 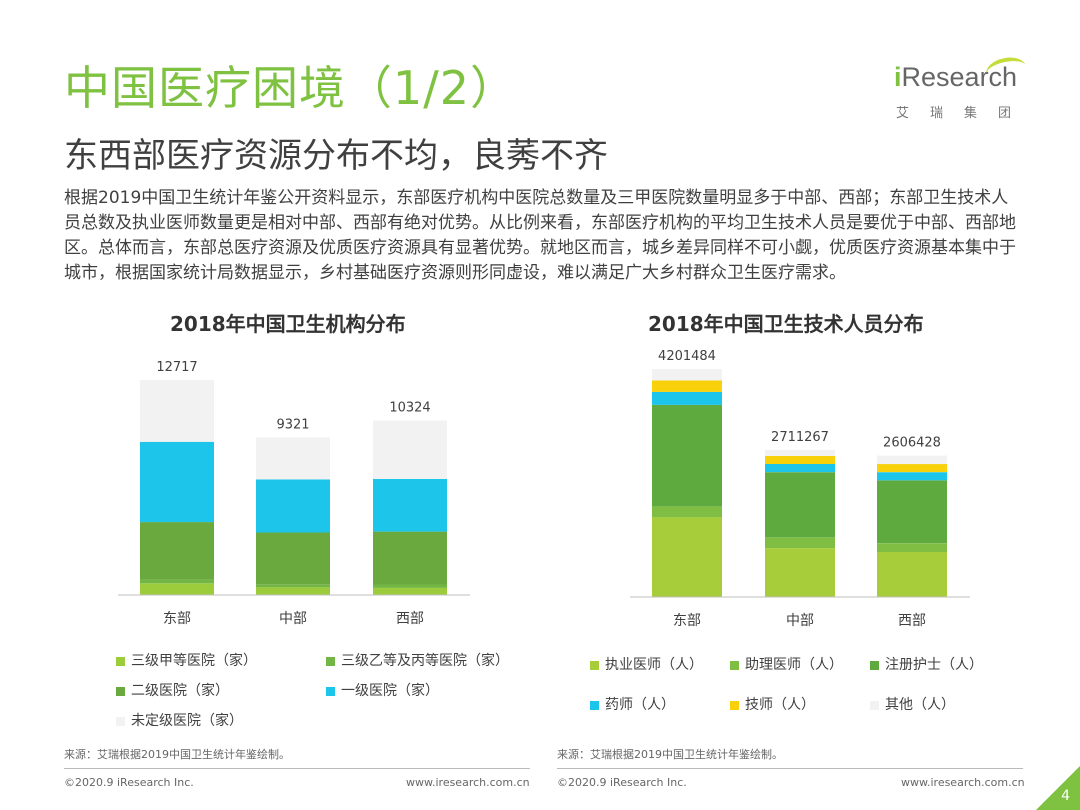 What do you see at coordinates (186, 660) in the screenshot?
I see `legend-item: 三级甲等医院（家）` at bounding box center [186, 660].